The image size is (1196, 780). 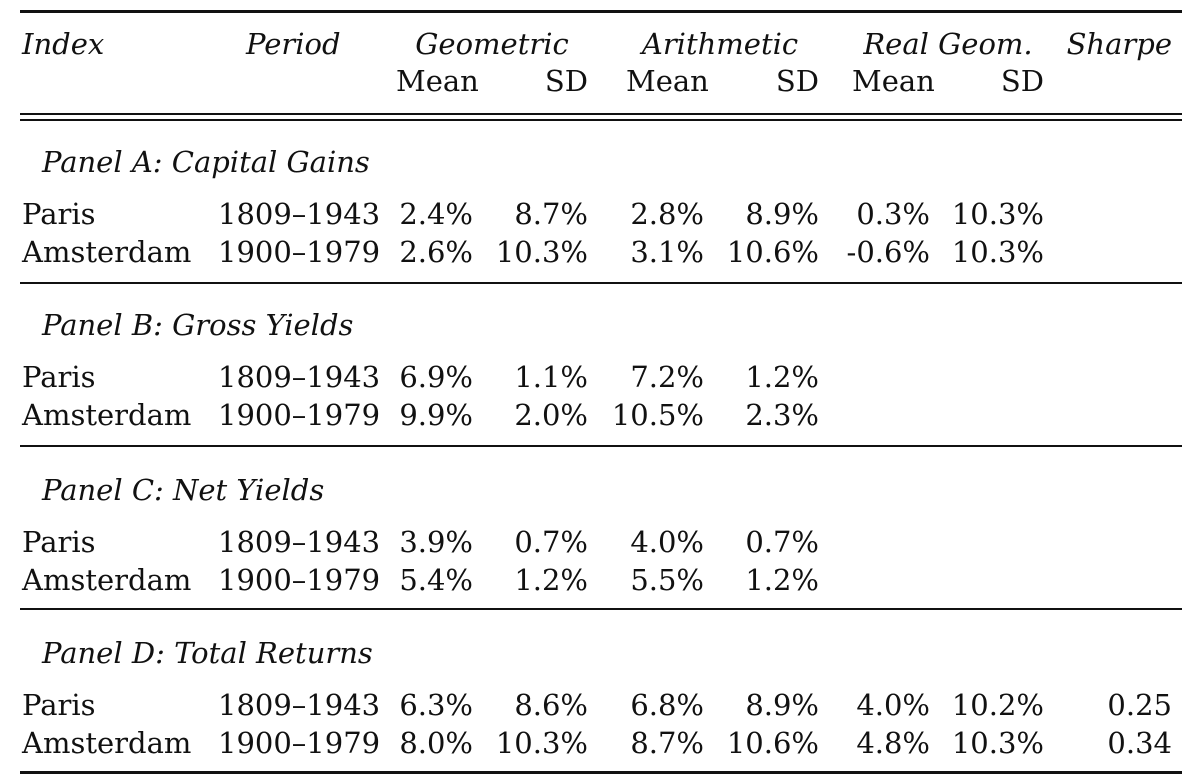 What do you see at coordinates (1139, 705) in the screenshot?
I see `cell-sharpe: 0.25` at bounding box center [1139, 705].